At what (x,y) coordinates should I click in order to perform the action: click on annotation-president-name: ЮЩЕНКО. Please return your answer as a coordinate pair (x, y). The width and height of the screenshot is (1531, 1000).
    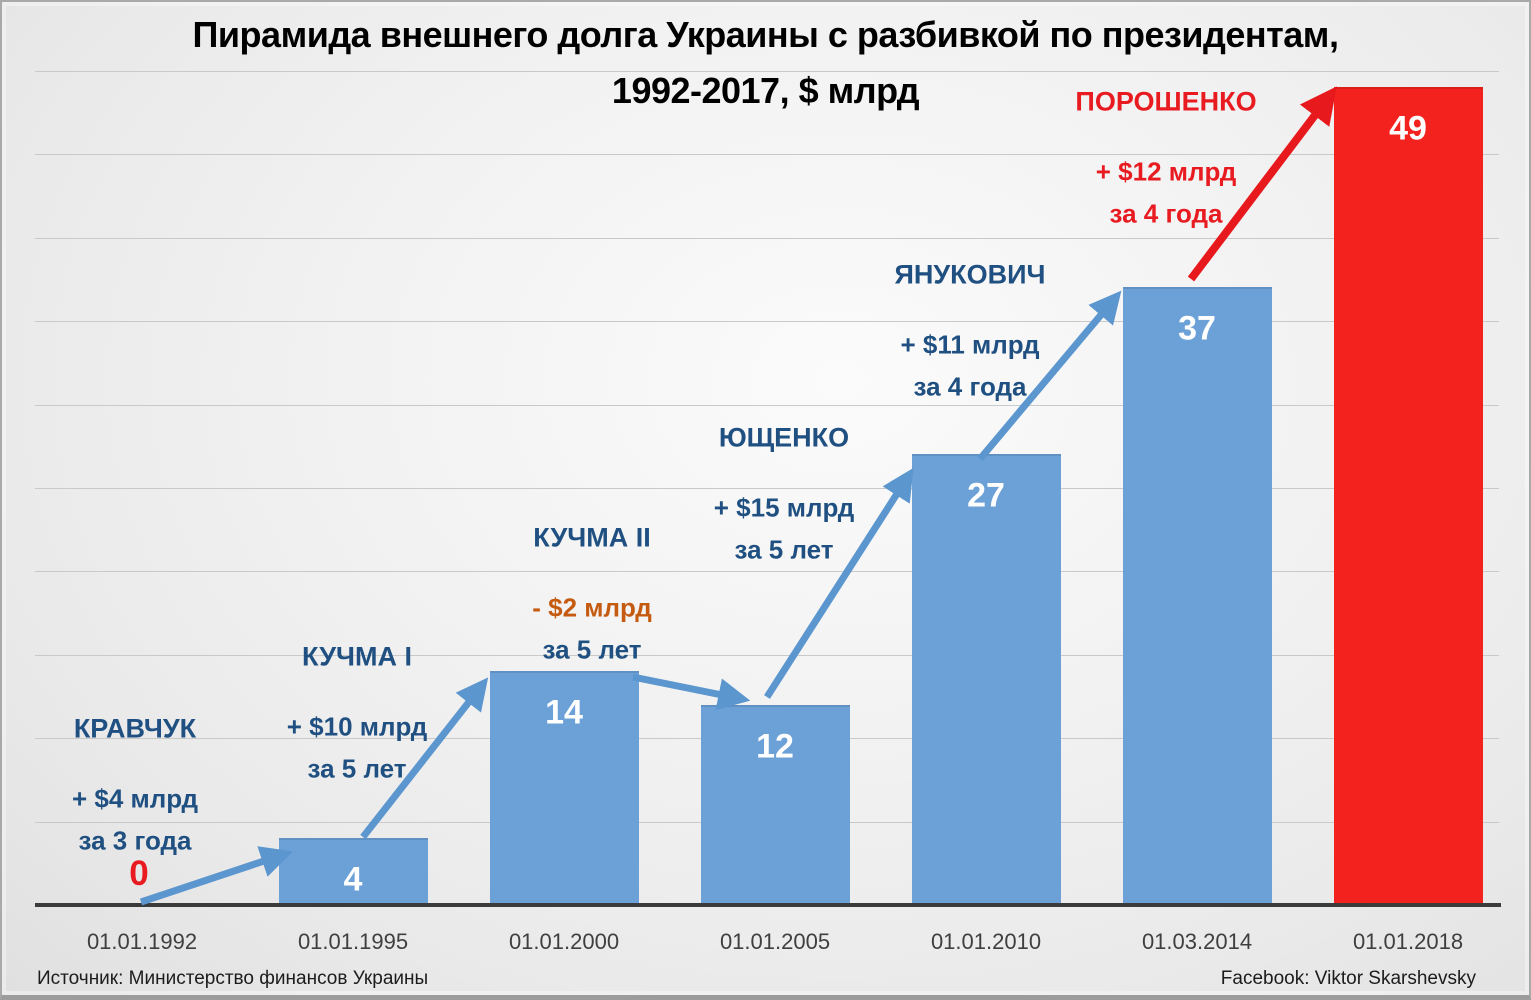
    Looking at the image, I should click on (784, 437).